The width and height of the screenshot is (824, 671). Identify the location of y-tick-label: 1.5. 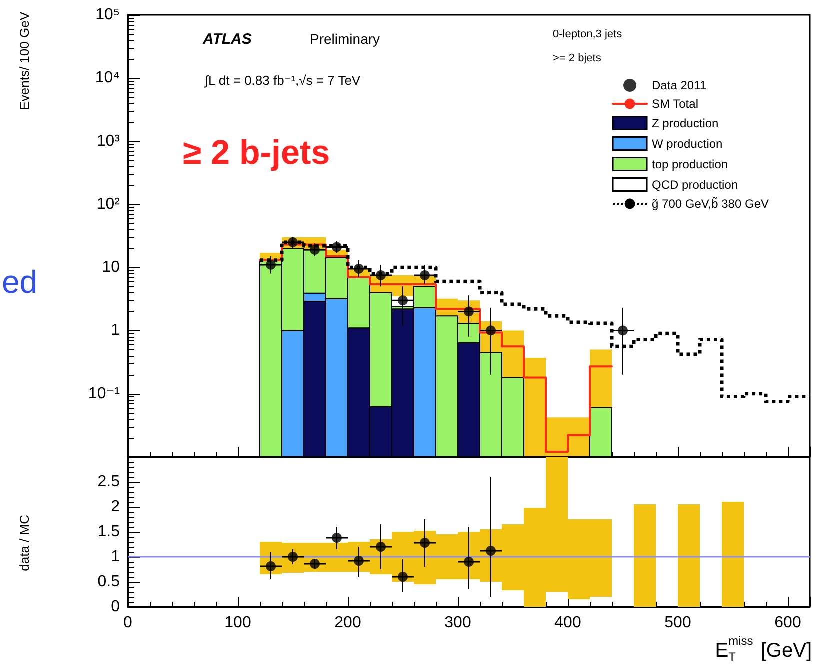
(109, 532).